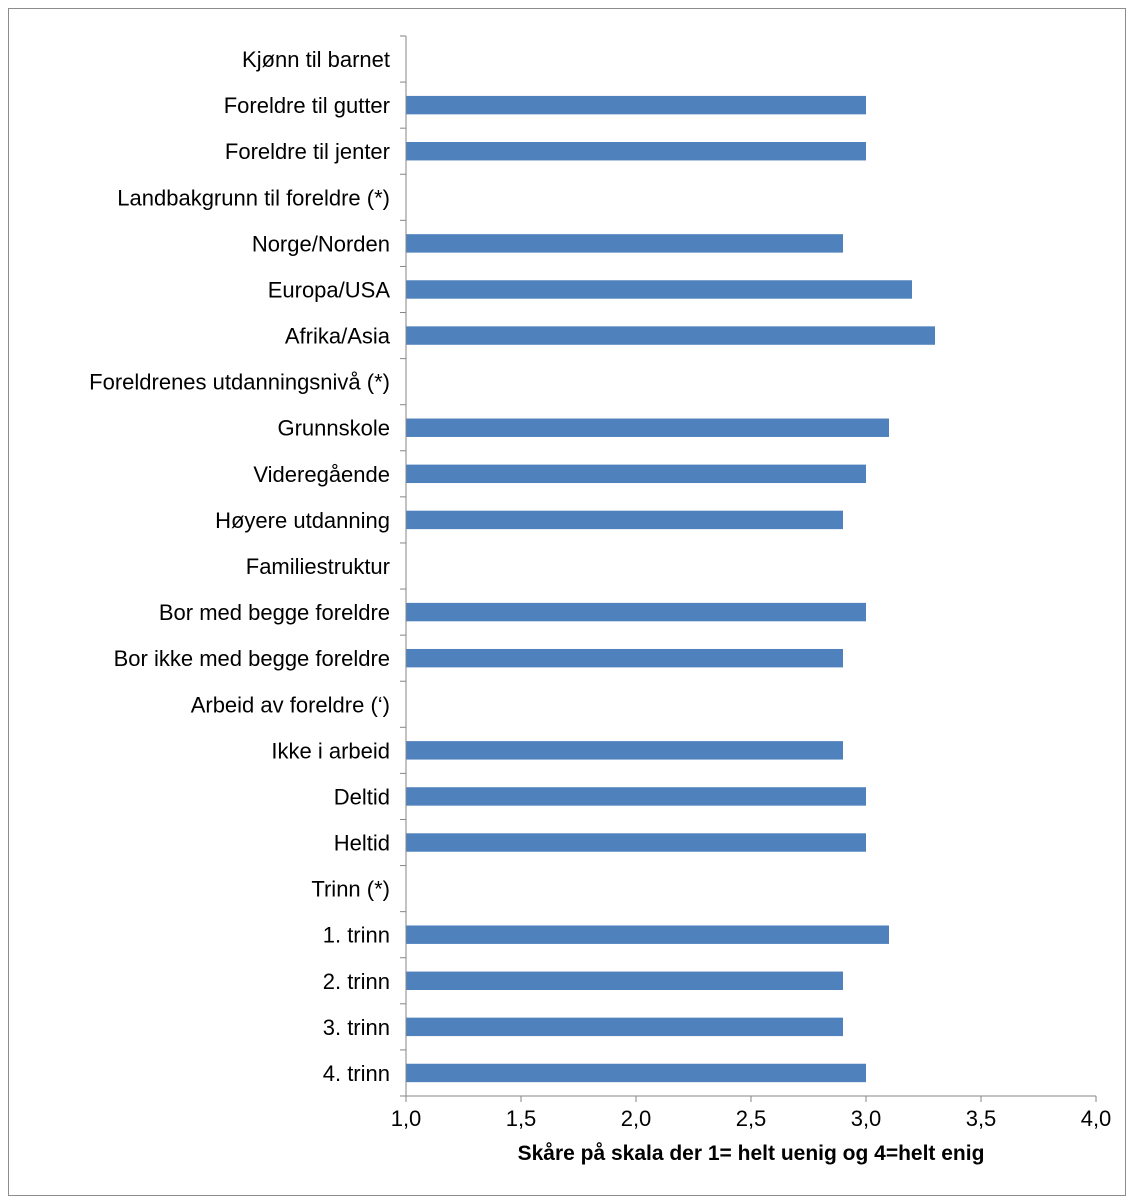  Describe the element at coordinates (362, 796) in the screenshot. I see `category-label: Deltid` at that location.